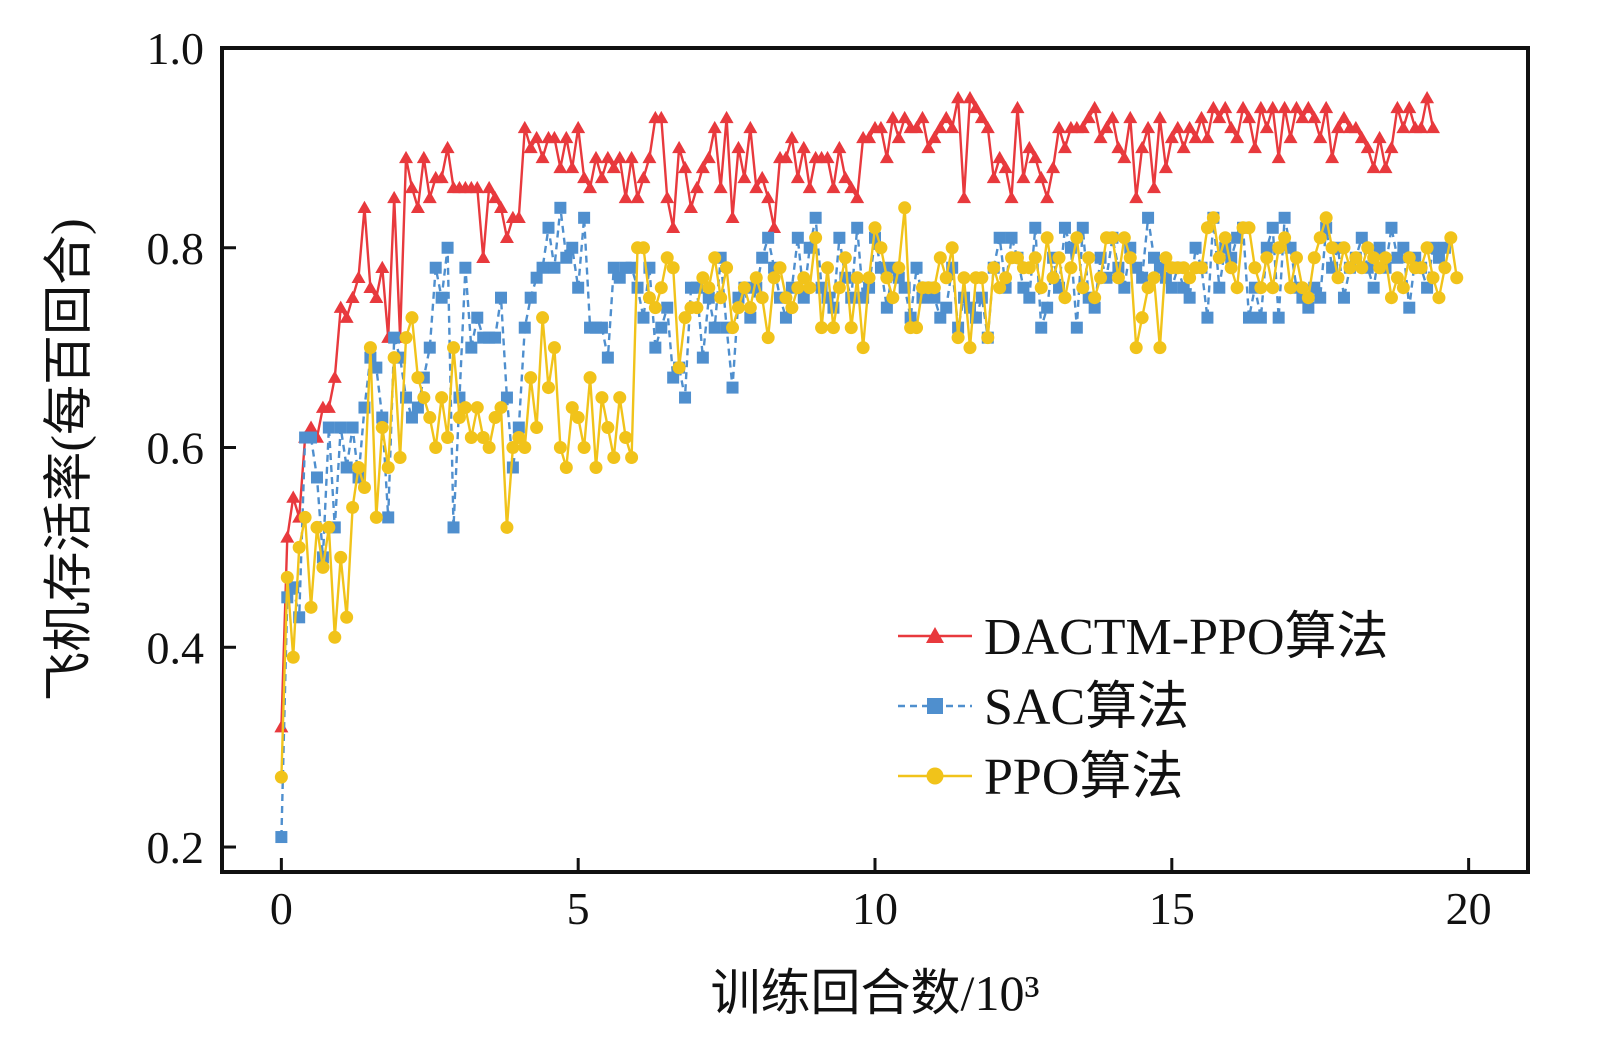 This screenshot has height=1042, width=1619. What do you see at coordinates (1469, 908) in the screenshot?
I see `x-tick-label: 20` at bounding box center [1469, 908].